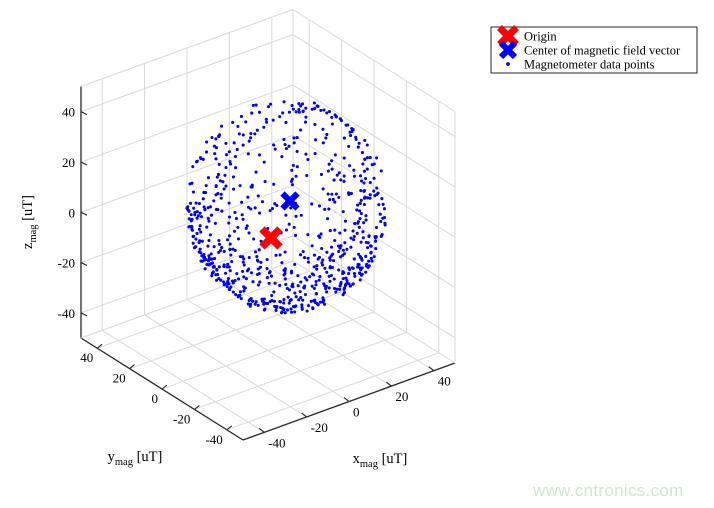 This screenshot has height=508, width=714. What do you see at coordinates (271, 238) in the screenshot?
I see `origin-marker` at bounding box center [271, 238].